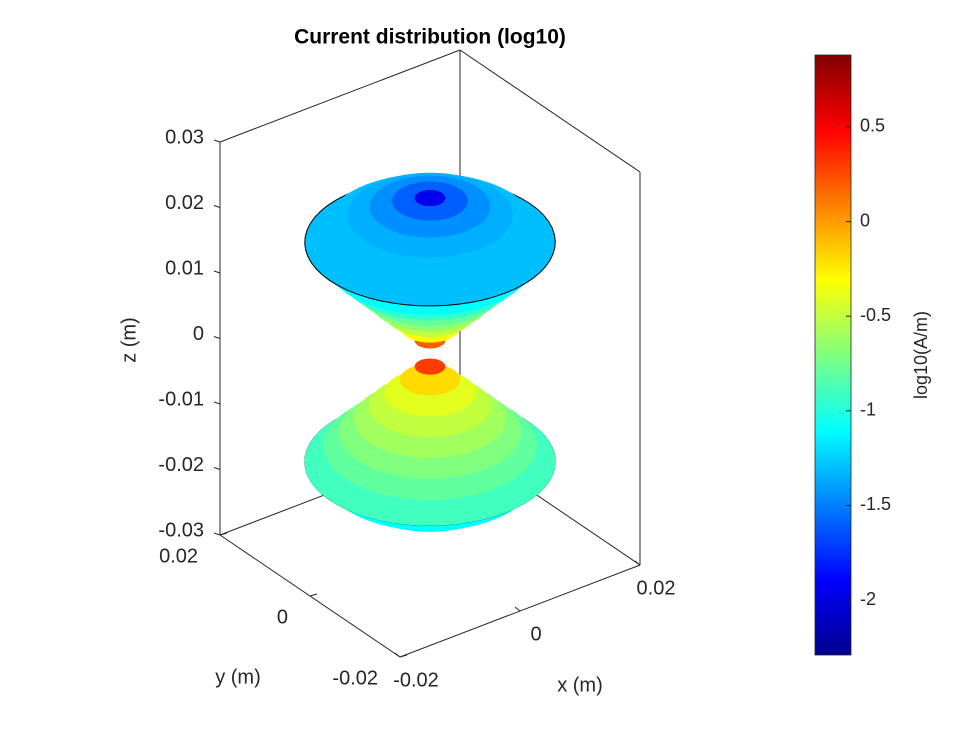 Image resolution: width=980 pixels, height=735 pixels. Describe the element at coordinates (181, 530) in the screenshot. I see `z-tick-label: -0.03` at that location.